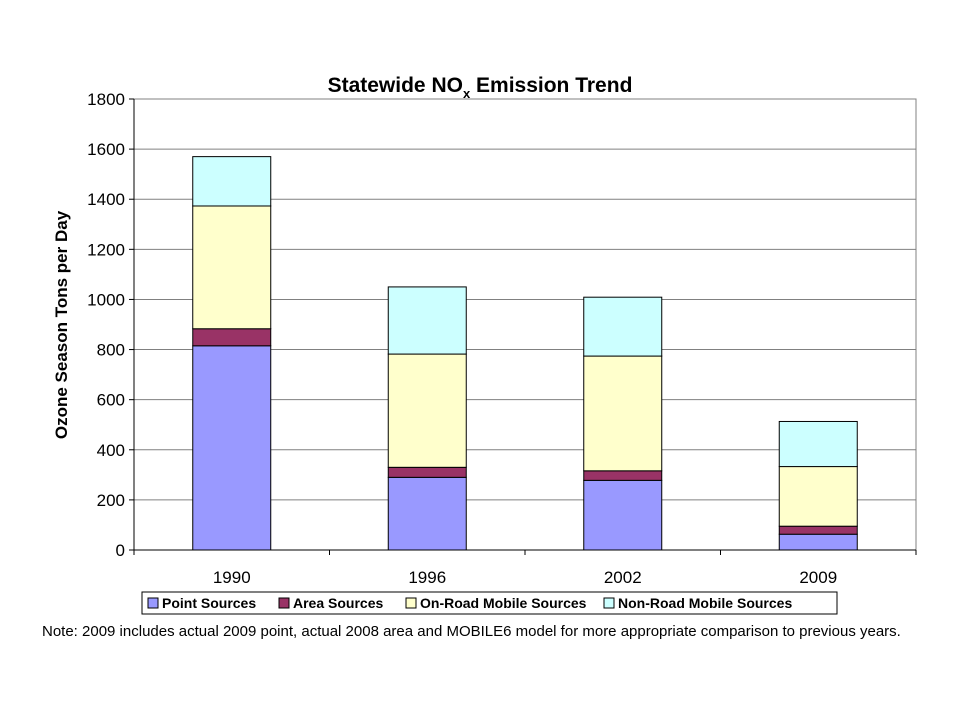  I want to click on legend-label: Area Sources, so click(338, 603).